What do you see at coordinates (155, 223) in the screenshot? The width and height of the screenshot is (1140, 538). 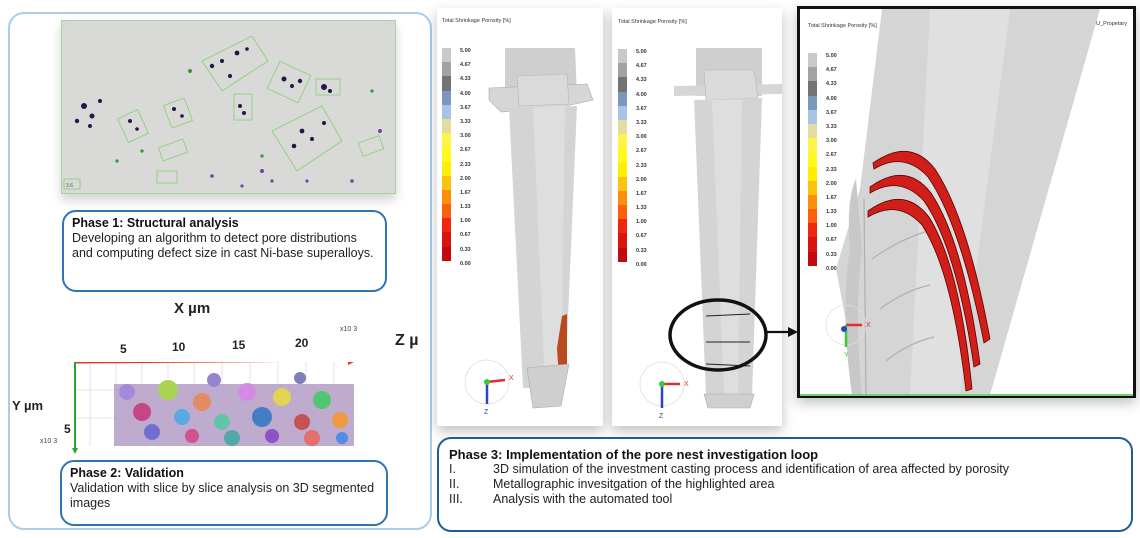 I see `phase1-title: Phase 1: Structural analysis` at bounding box center [155, 223].